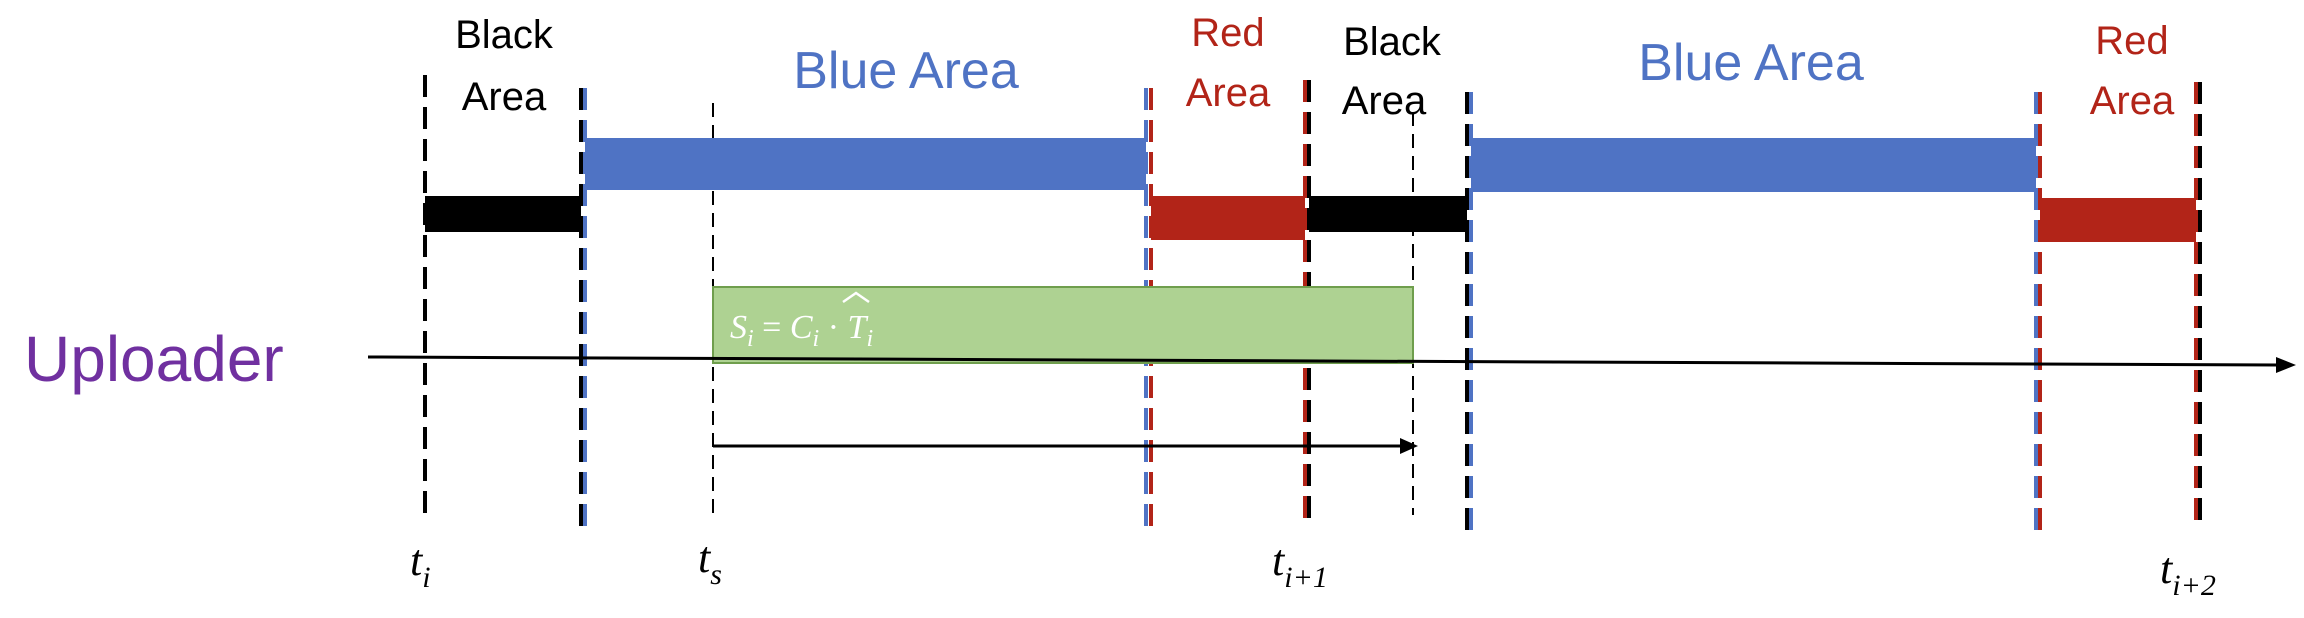  What do you see at coordinates (1063, 325) in the screenshot?
I see `transmission-block` at bounding box center [1063, 325].